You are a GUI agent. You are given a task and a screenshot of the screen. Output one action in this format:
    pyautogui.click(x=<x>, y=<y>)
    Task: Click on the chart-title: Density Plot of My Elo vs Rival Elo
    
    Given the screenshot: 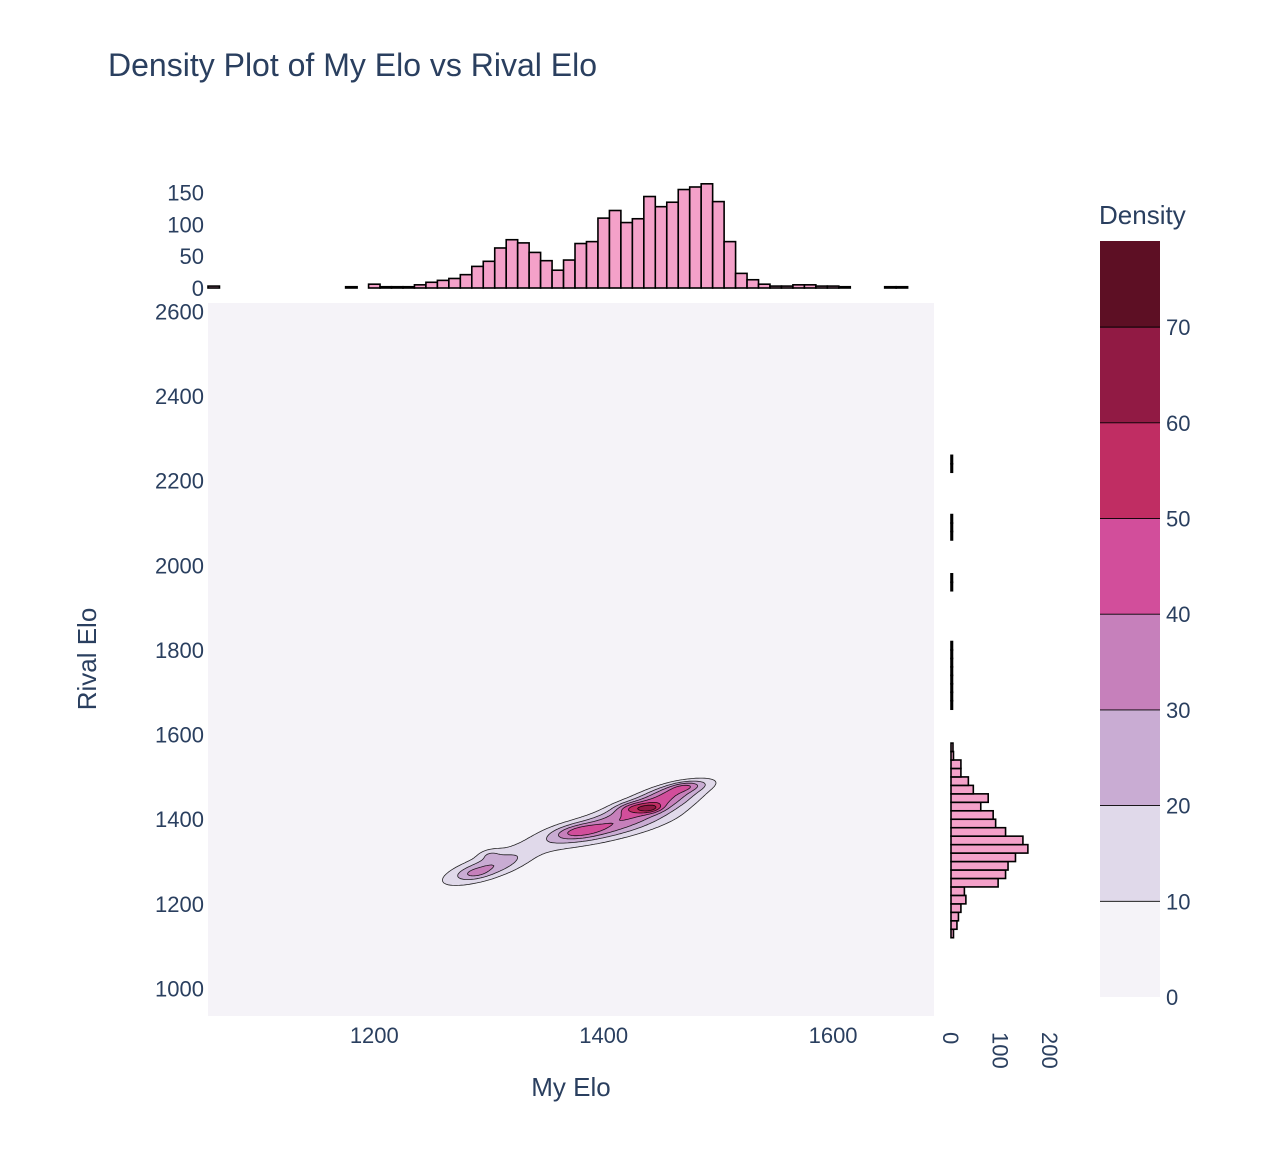 What is the action you would take?
    pyautogui.click(x=352, y=65)
    